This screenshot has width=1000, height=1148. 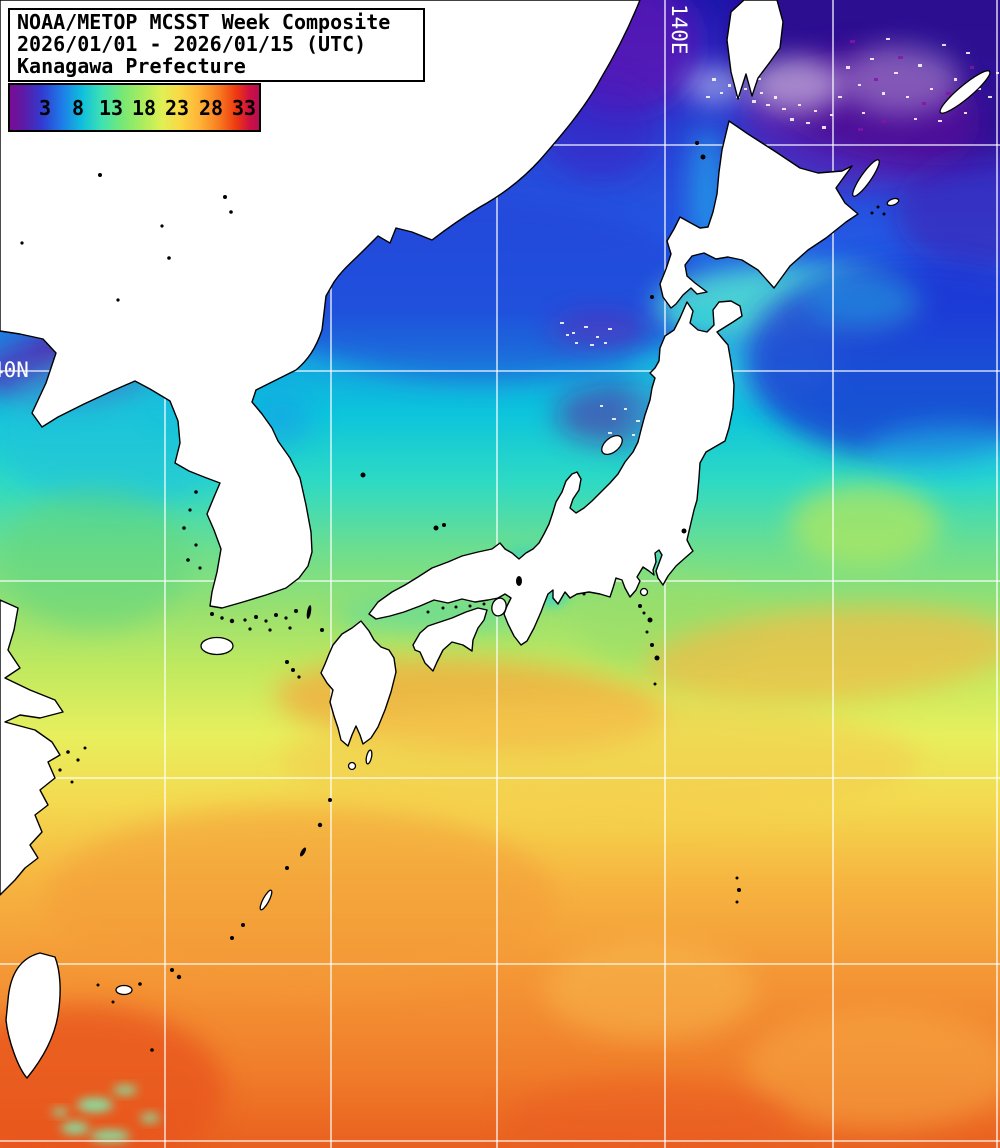 What do you see at coordinates (369, 757) in the screenshot?
I see `island-tanegashima` at bounding box center [369, 757].